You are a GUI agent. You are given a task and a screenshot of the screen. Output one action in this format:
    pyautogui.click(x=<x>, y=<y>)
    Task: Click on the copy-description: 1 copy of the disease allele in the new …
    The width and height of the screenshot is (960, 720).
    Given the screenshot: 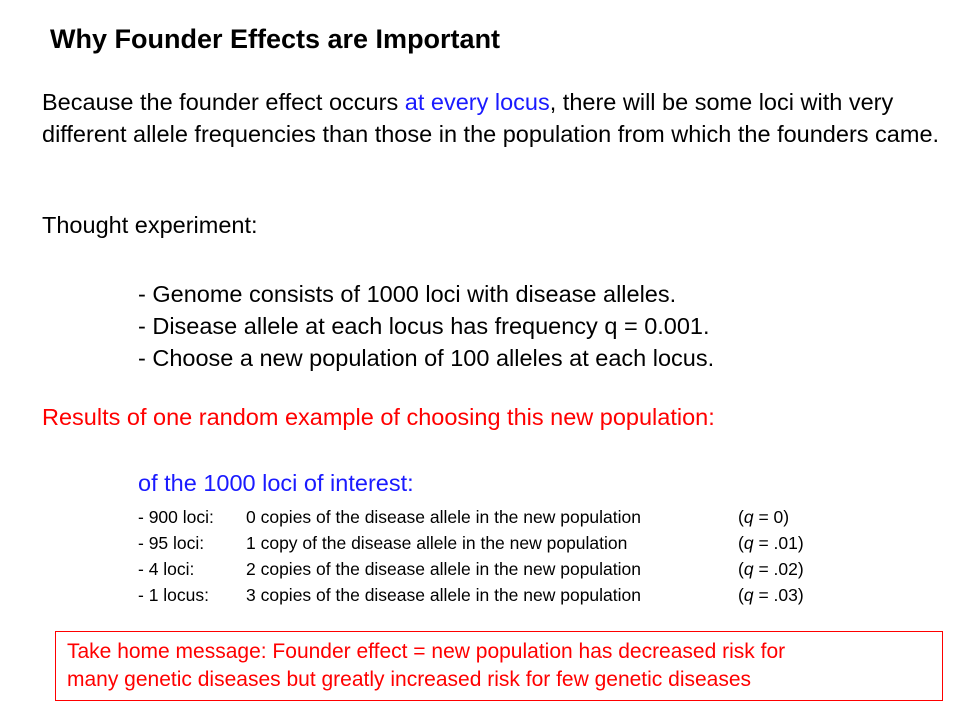 What is the action you would take?
    pyautogui.click(x=437, y=543)
    